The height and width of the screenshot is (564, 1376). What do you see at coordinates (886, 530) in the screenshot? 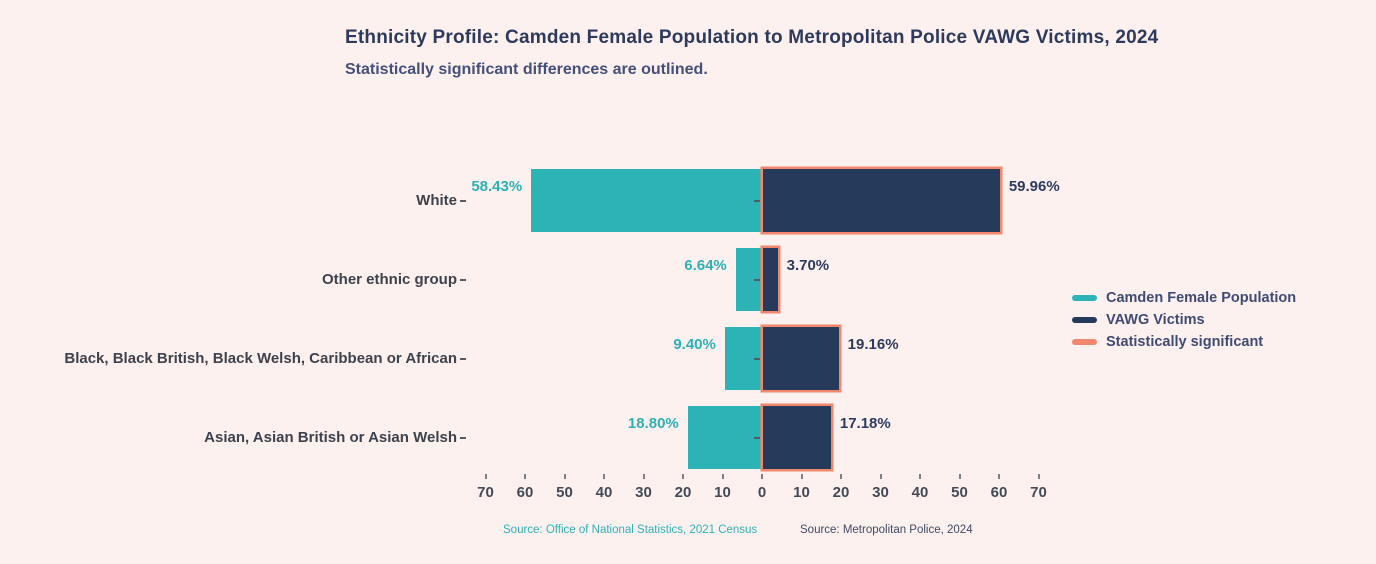
I see `source-right-label: Source: Metropolitan Police, 2024` at bounding box center [886, 530].